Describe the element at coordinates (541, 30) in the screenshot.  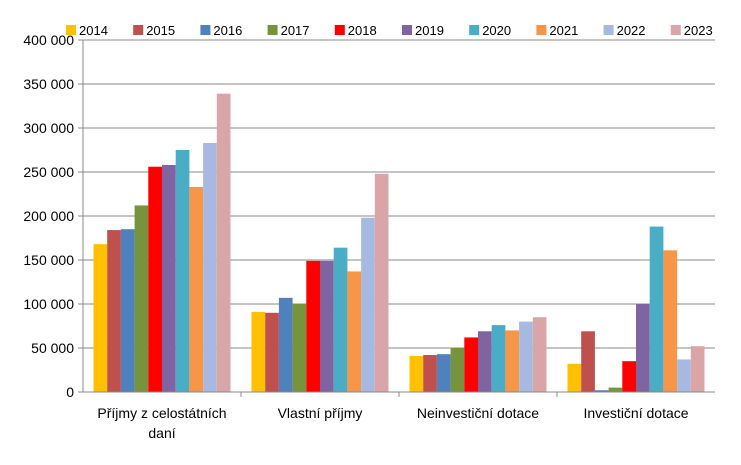
I see `legend-swatch-2021` at that location.